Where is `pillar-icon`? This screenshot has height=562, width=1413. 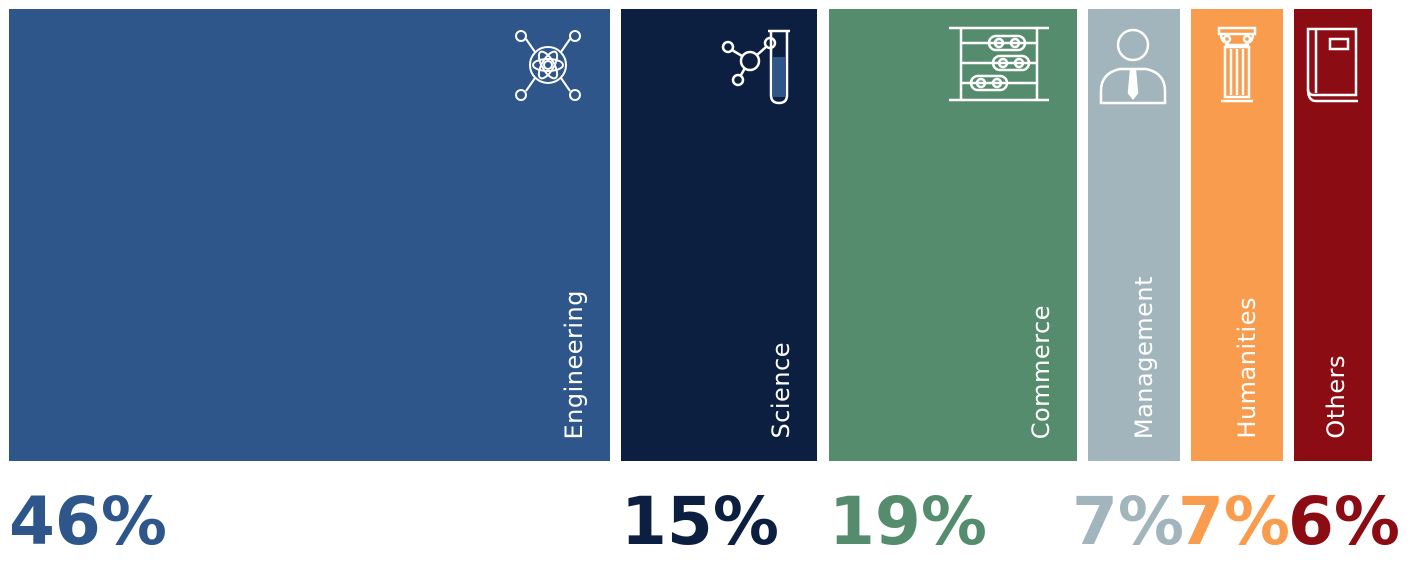 pillar-icon is located at coordinates (1237, 67).